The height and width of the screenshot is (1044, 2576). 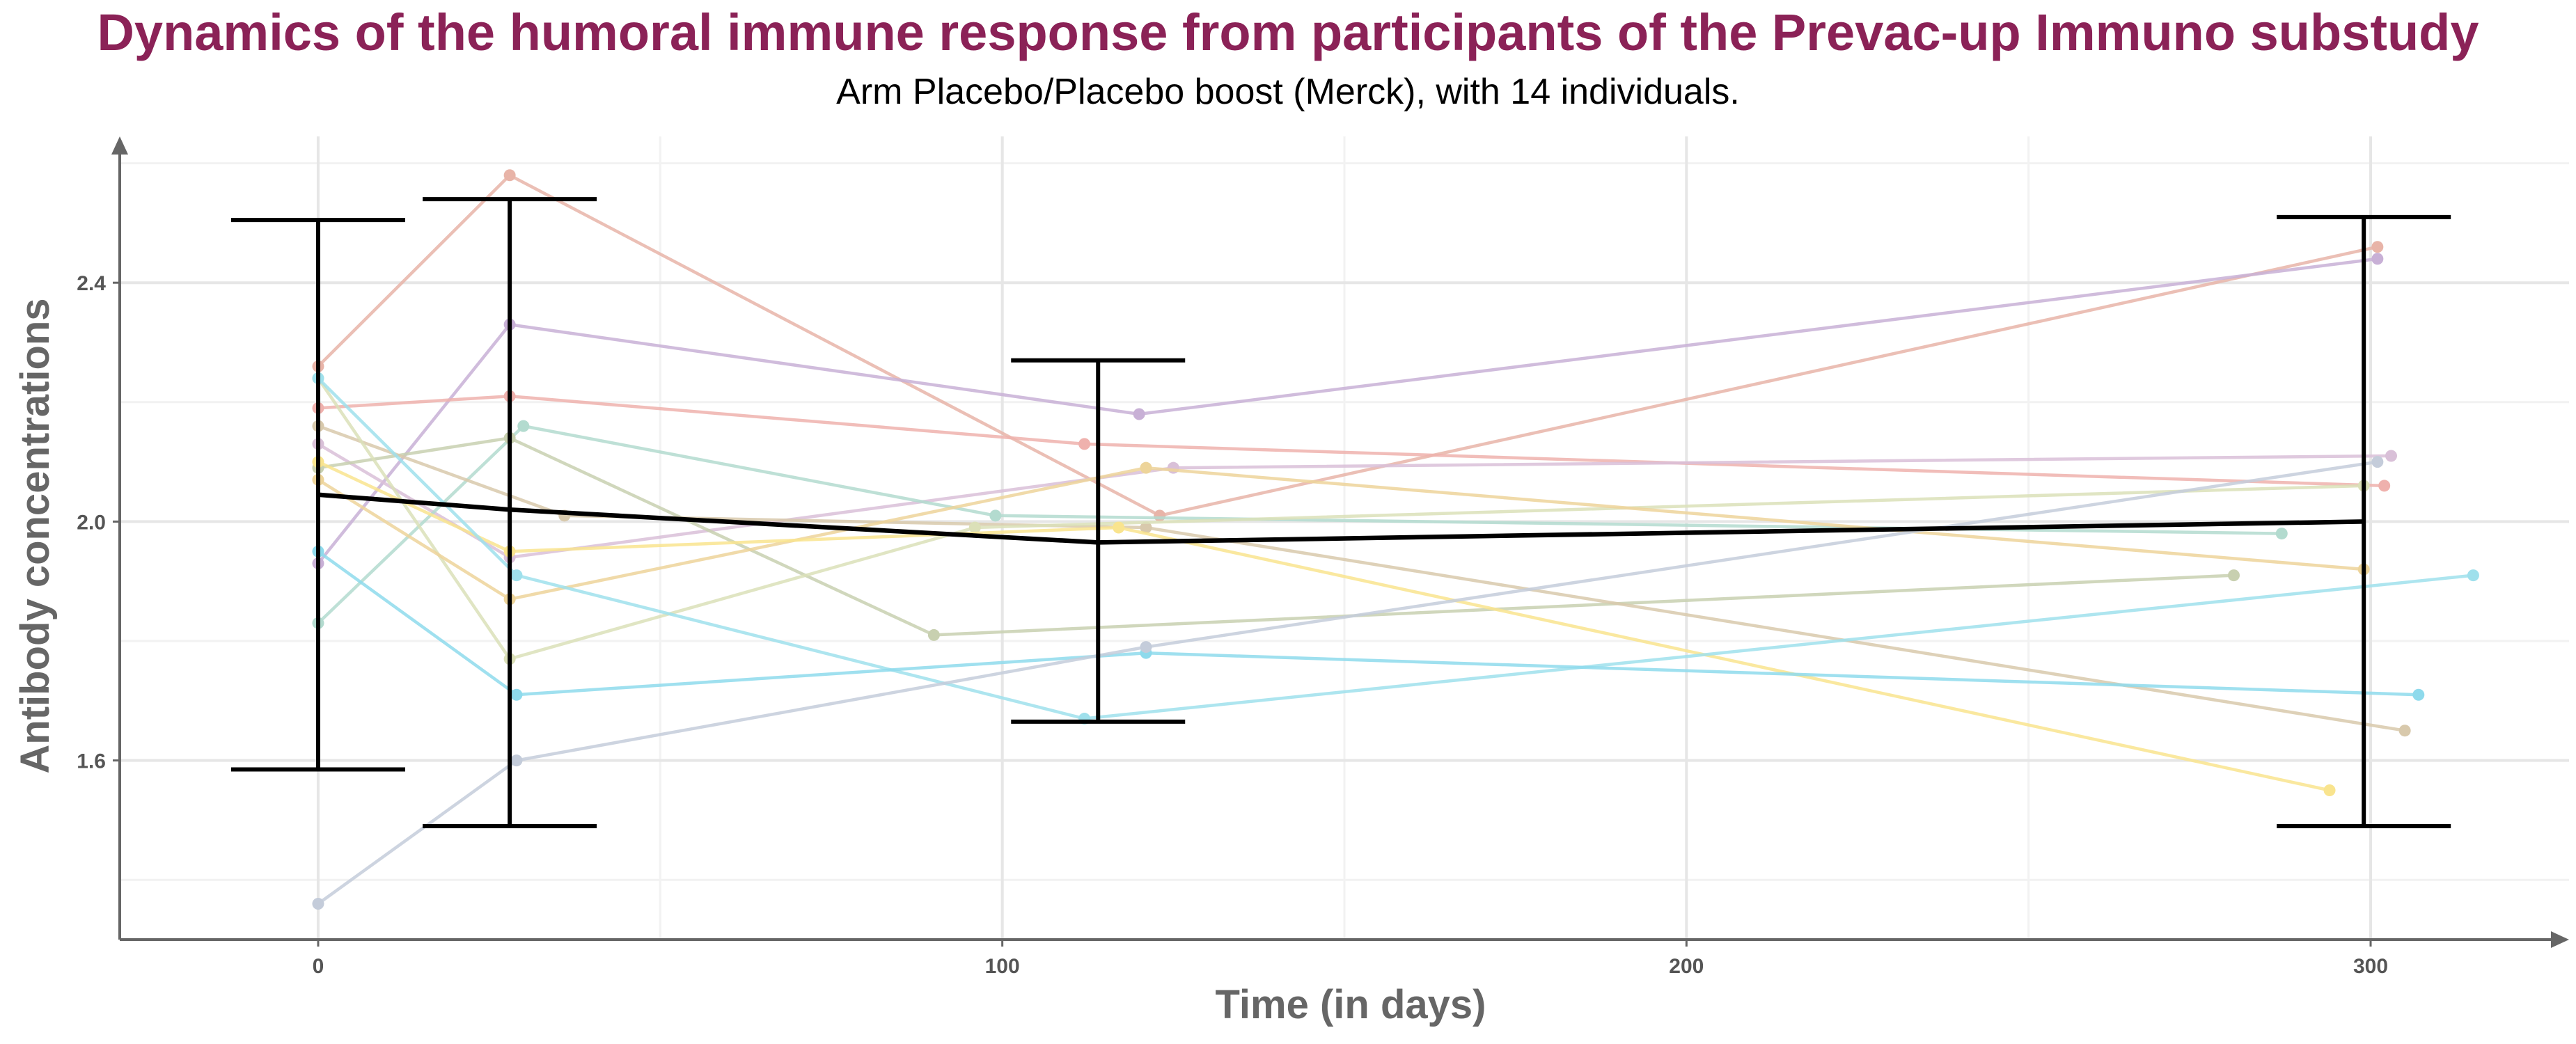 I want to click on y-axis-arrow, so click(x=119, y=145).